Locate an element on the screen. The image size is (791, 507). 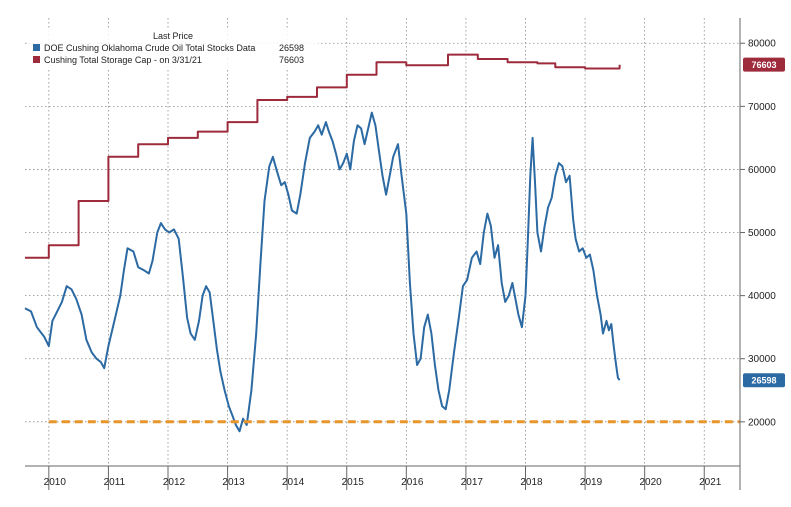
last-value-badge-stocks: 26598 is located at coordinates (764, 380).